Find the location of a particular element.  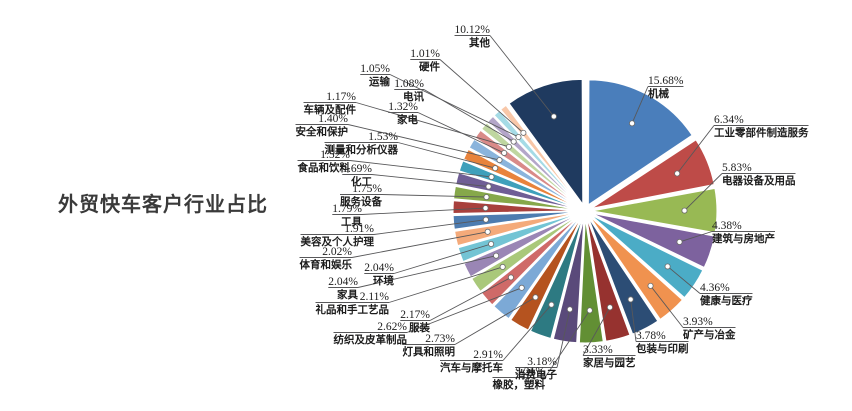

slice-percent-label: 3.78% is located at coordinates (651, 336).